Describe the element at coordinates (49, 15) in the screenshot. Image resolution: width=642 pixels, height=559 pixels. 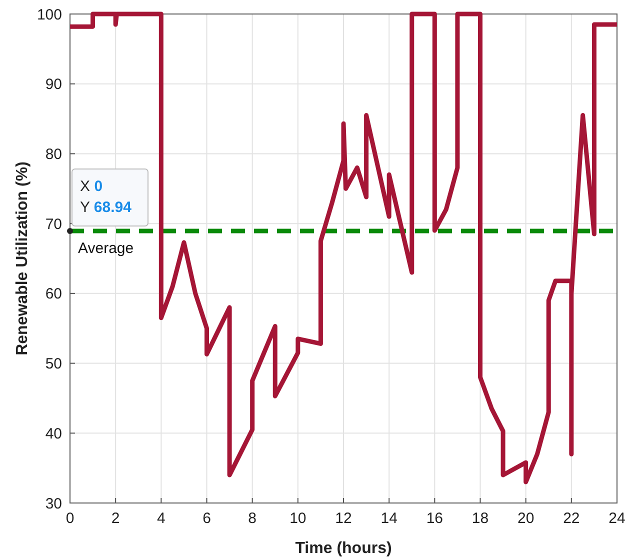
I see `y-tick-label: 100` at that location.